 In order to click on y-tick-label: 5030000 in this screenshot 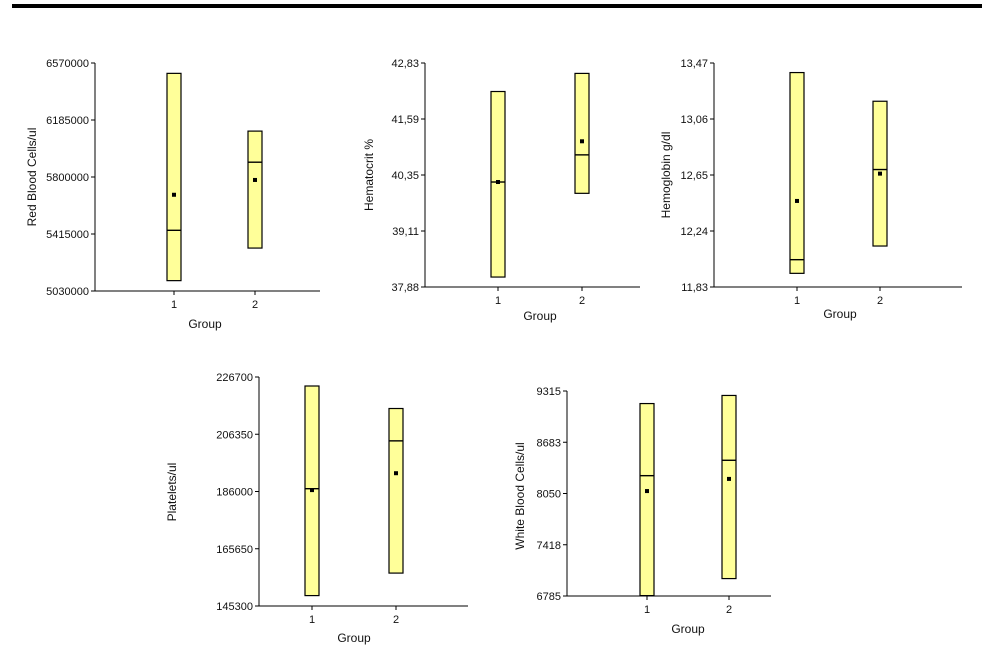, I will do `click(67, 292)`.